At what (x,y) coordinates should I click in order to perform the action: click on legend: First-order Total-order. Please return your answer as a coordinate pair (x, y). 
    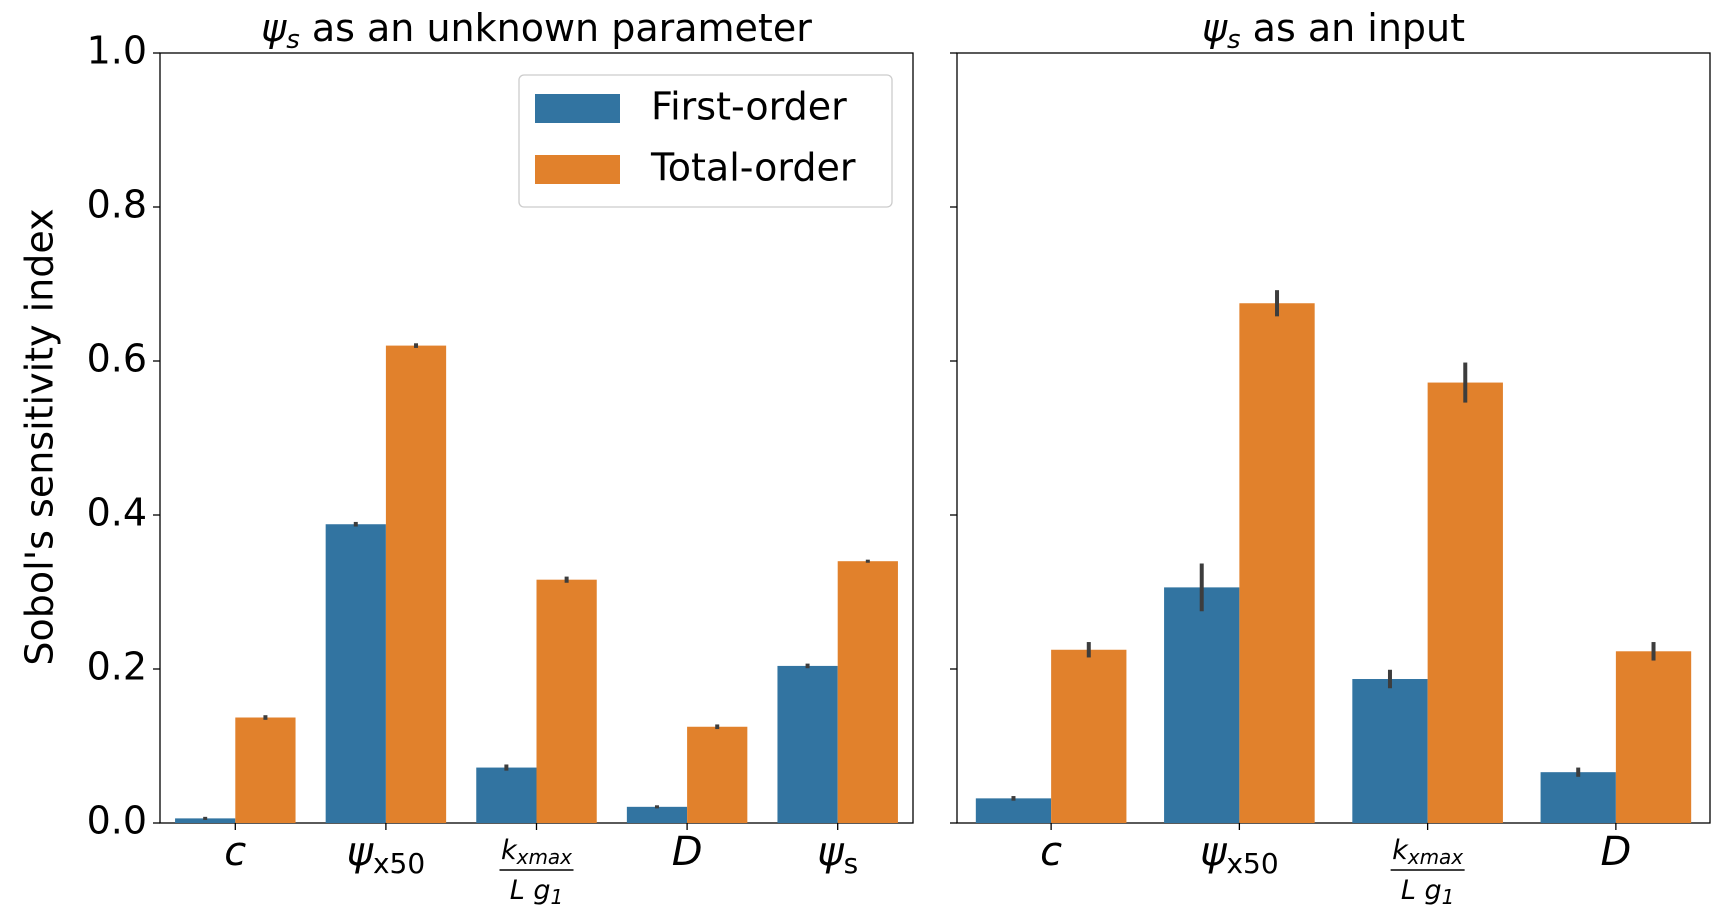
    Looking at the image, I should click on (705, 141).